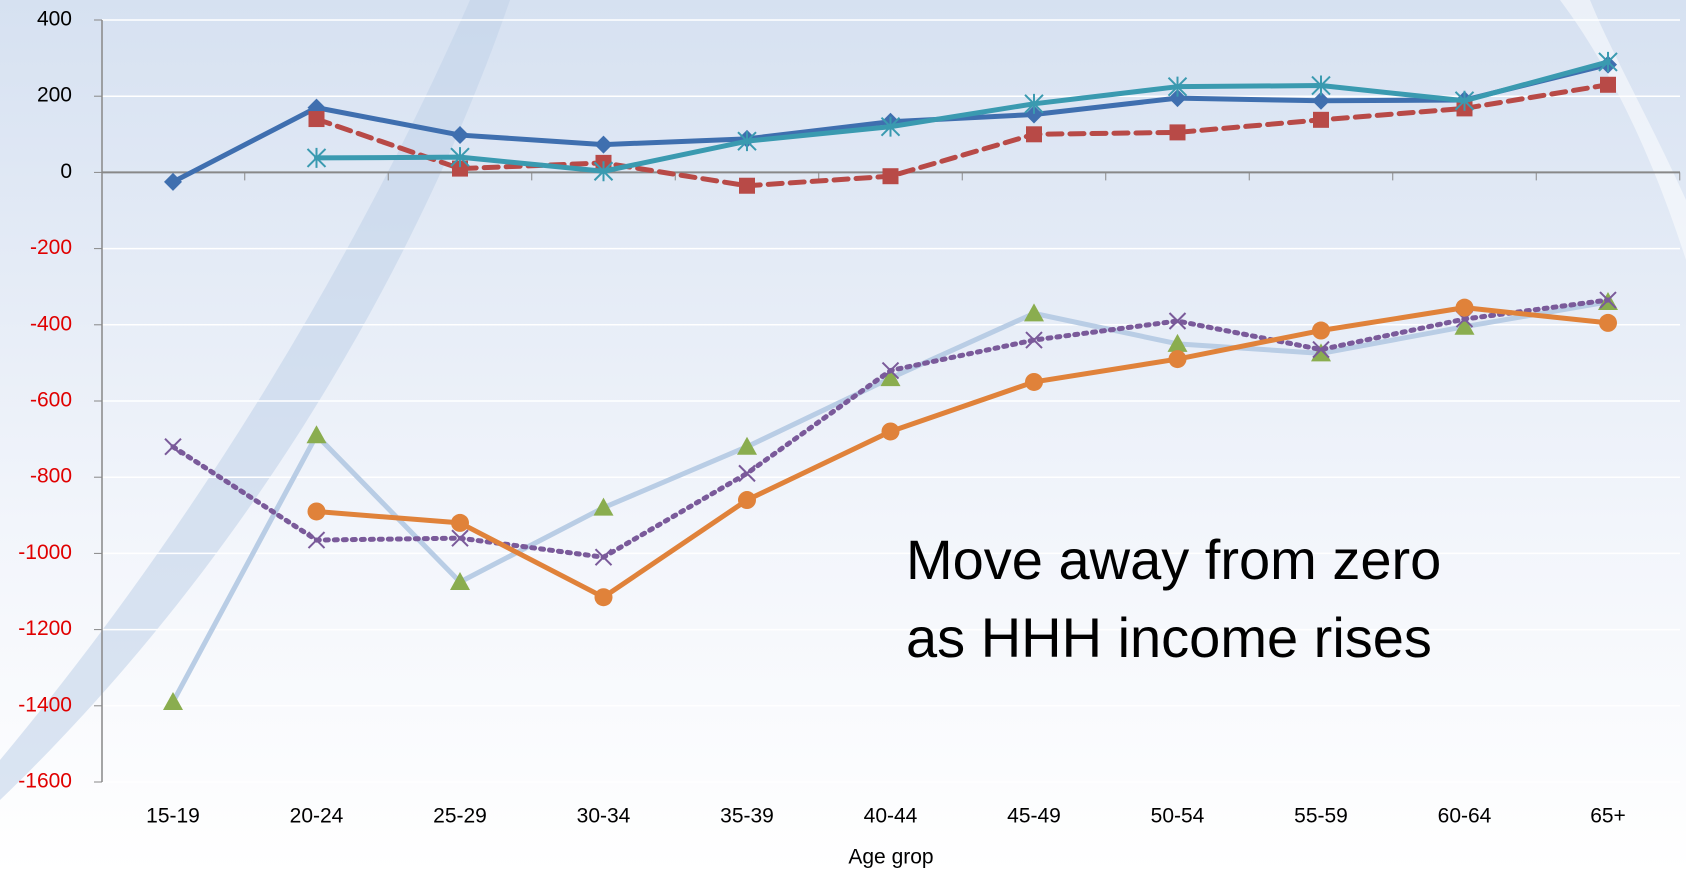  What do you see at coordinates (51, 400) in the screenshot?
I see `y-tick-label: -600` at bounding box center [51, 400].